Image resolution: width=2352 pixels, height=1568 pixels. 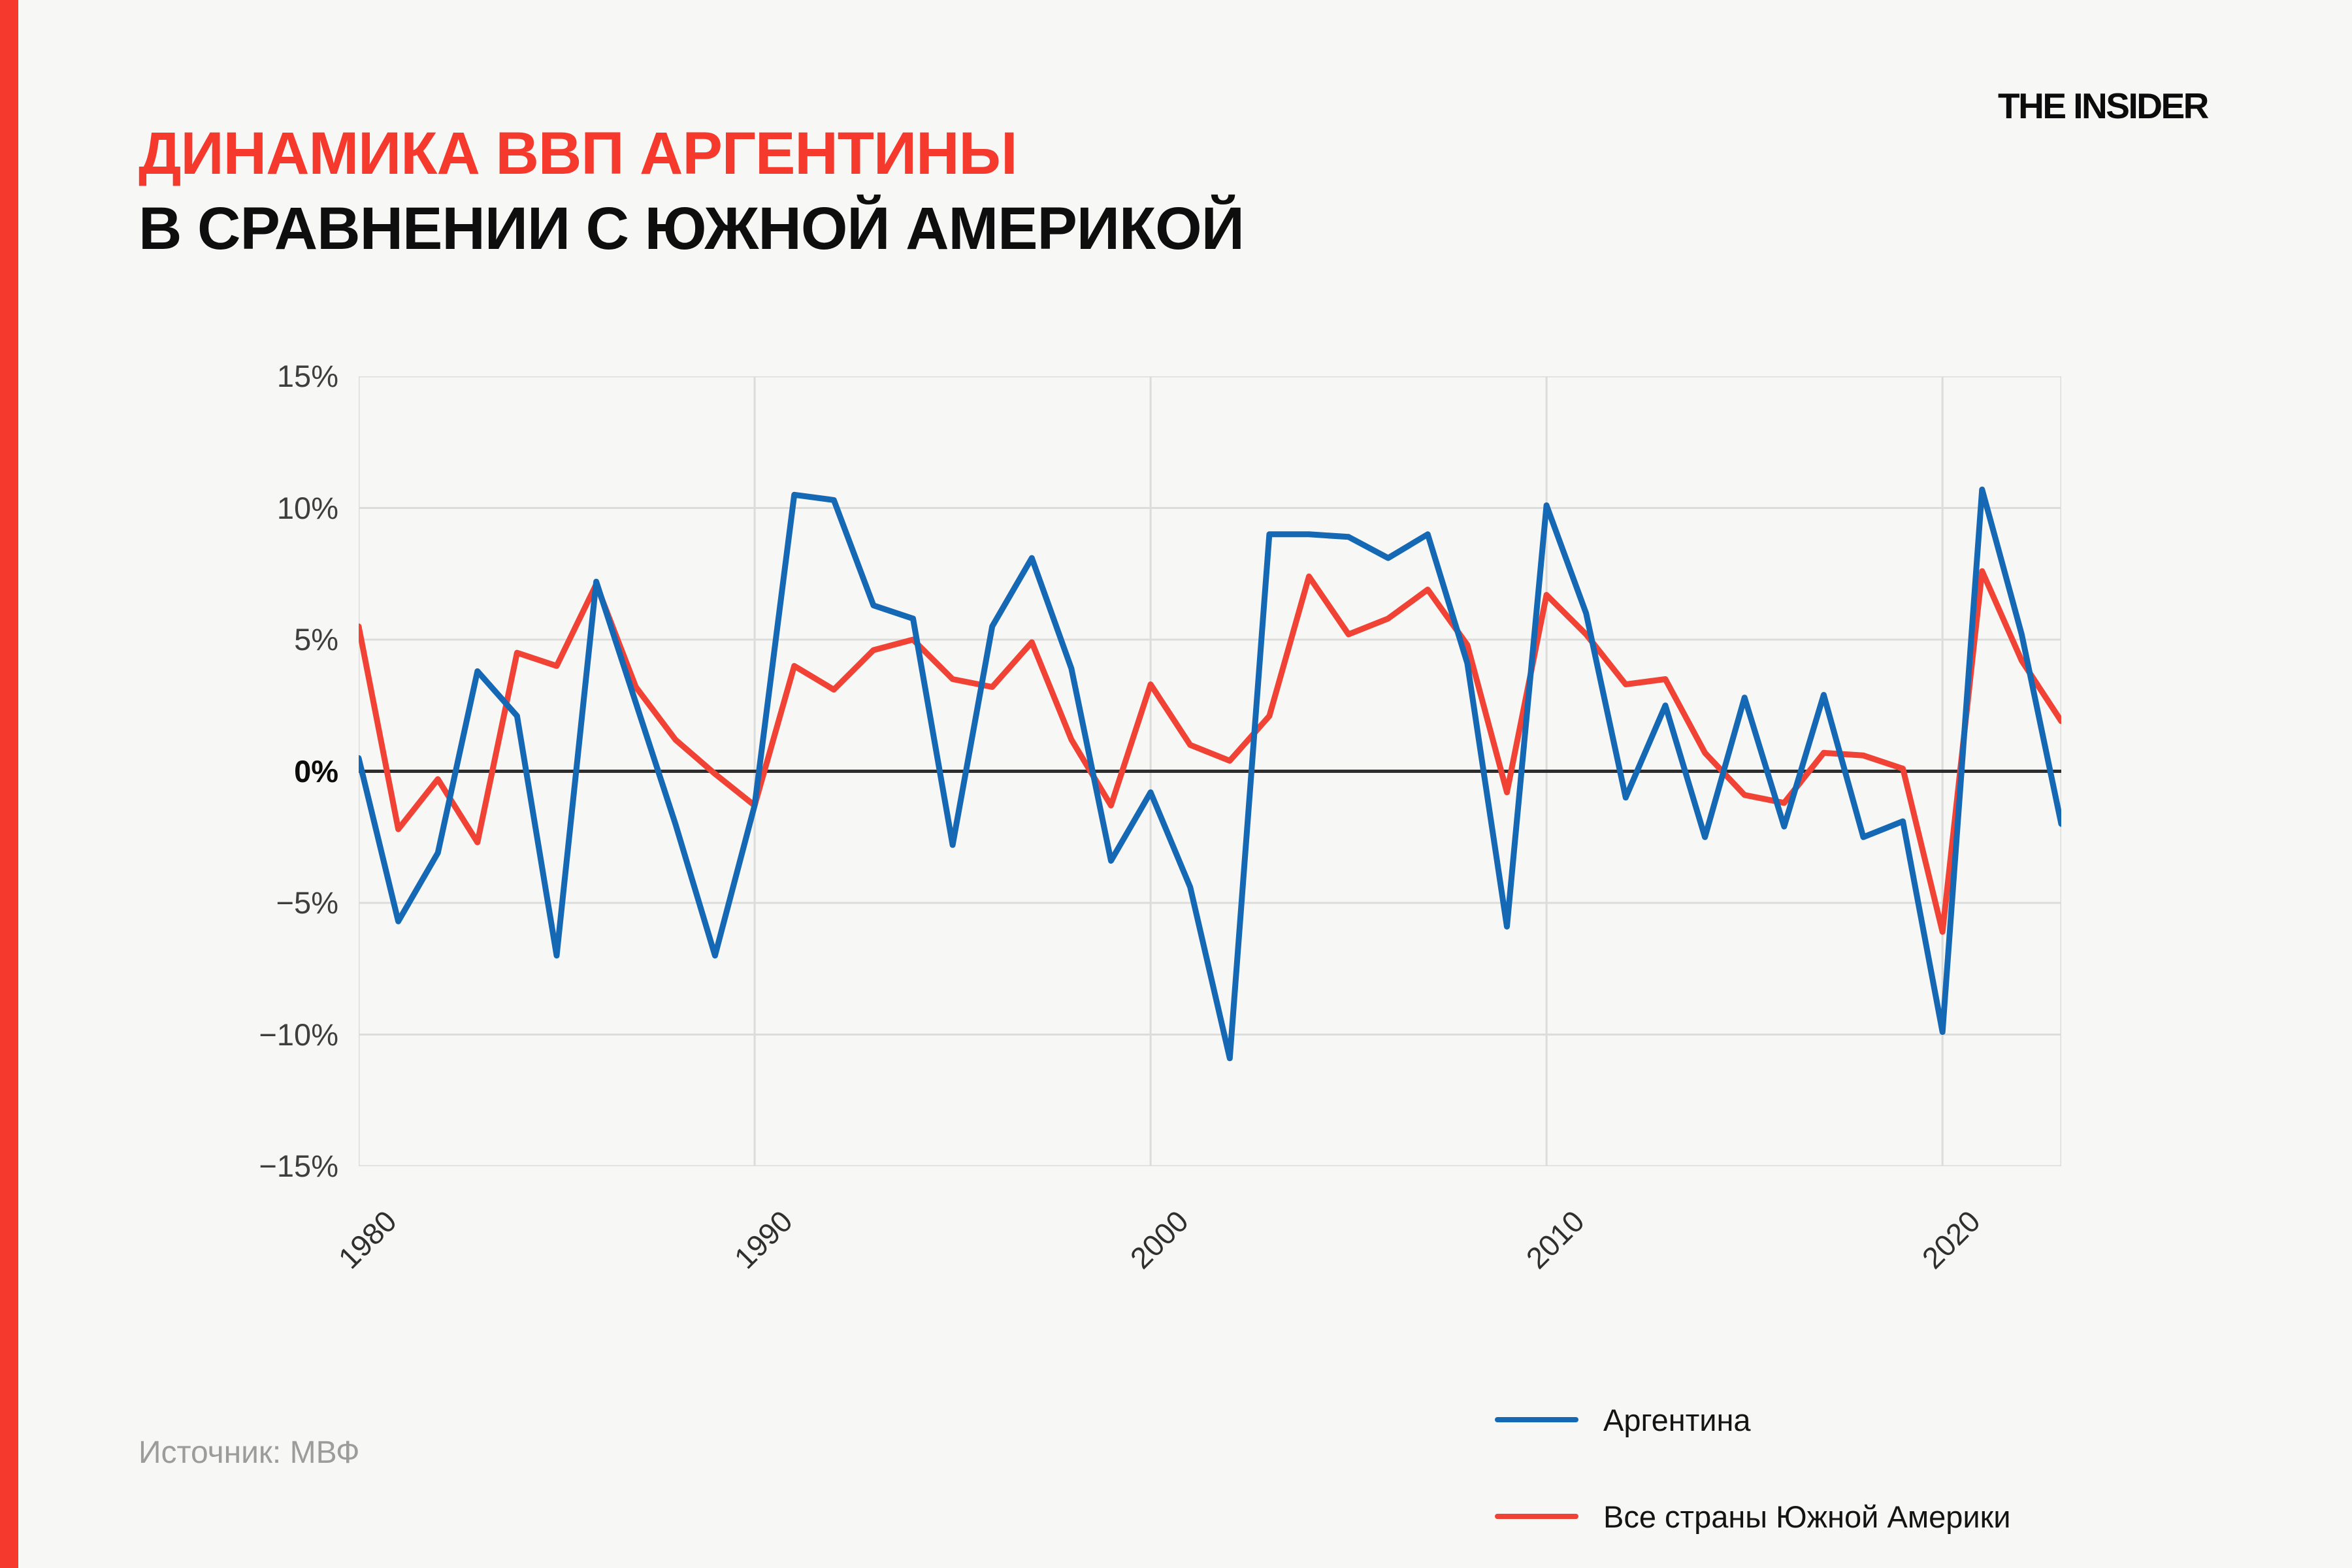 I want to click on legend-item-south-america: Все страны Южной Америки, so click(x=1752, y=1516).